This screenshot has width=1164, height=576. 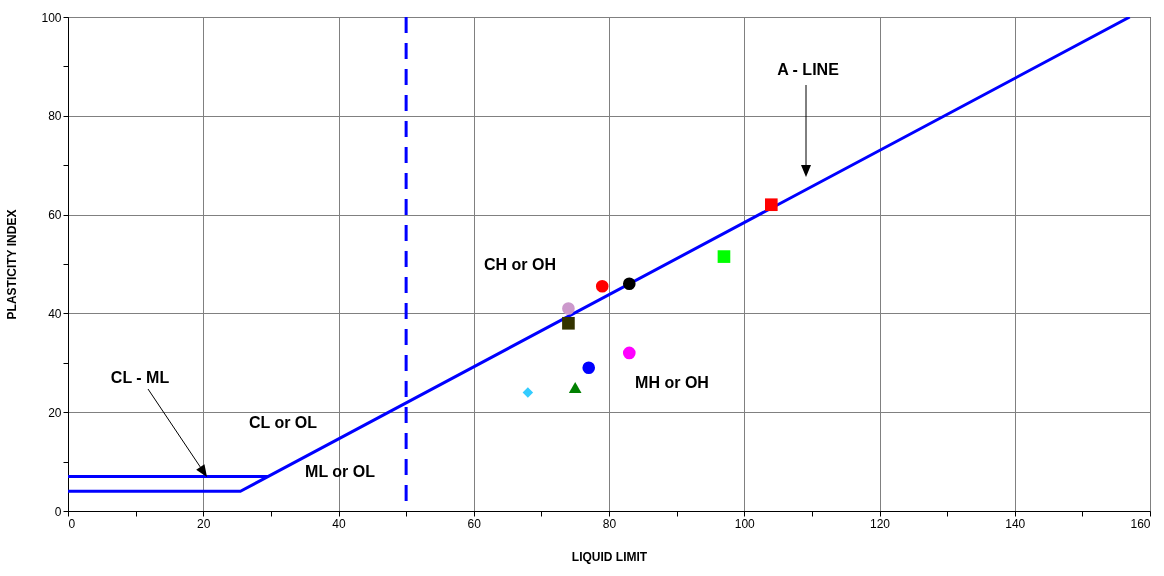 I want to click on x-tick-label: 140, so click(x=1015, y=523).